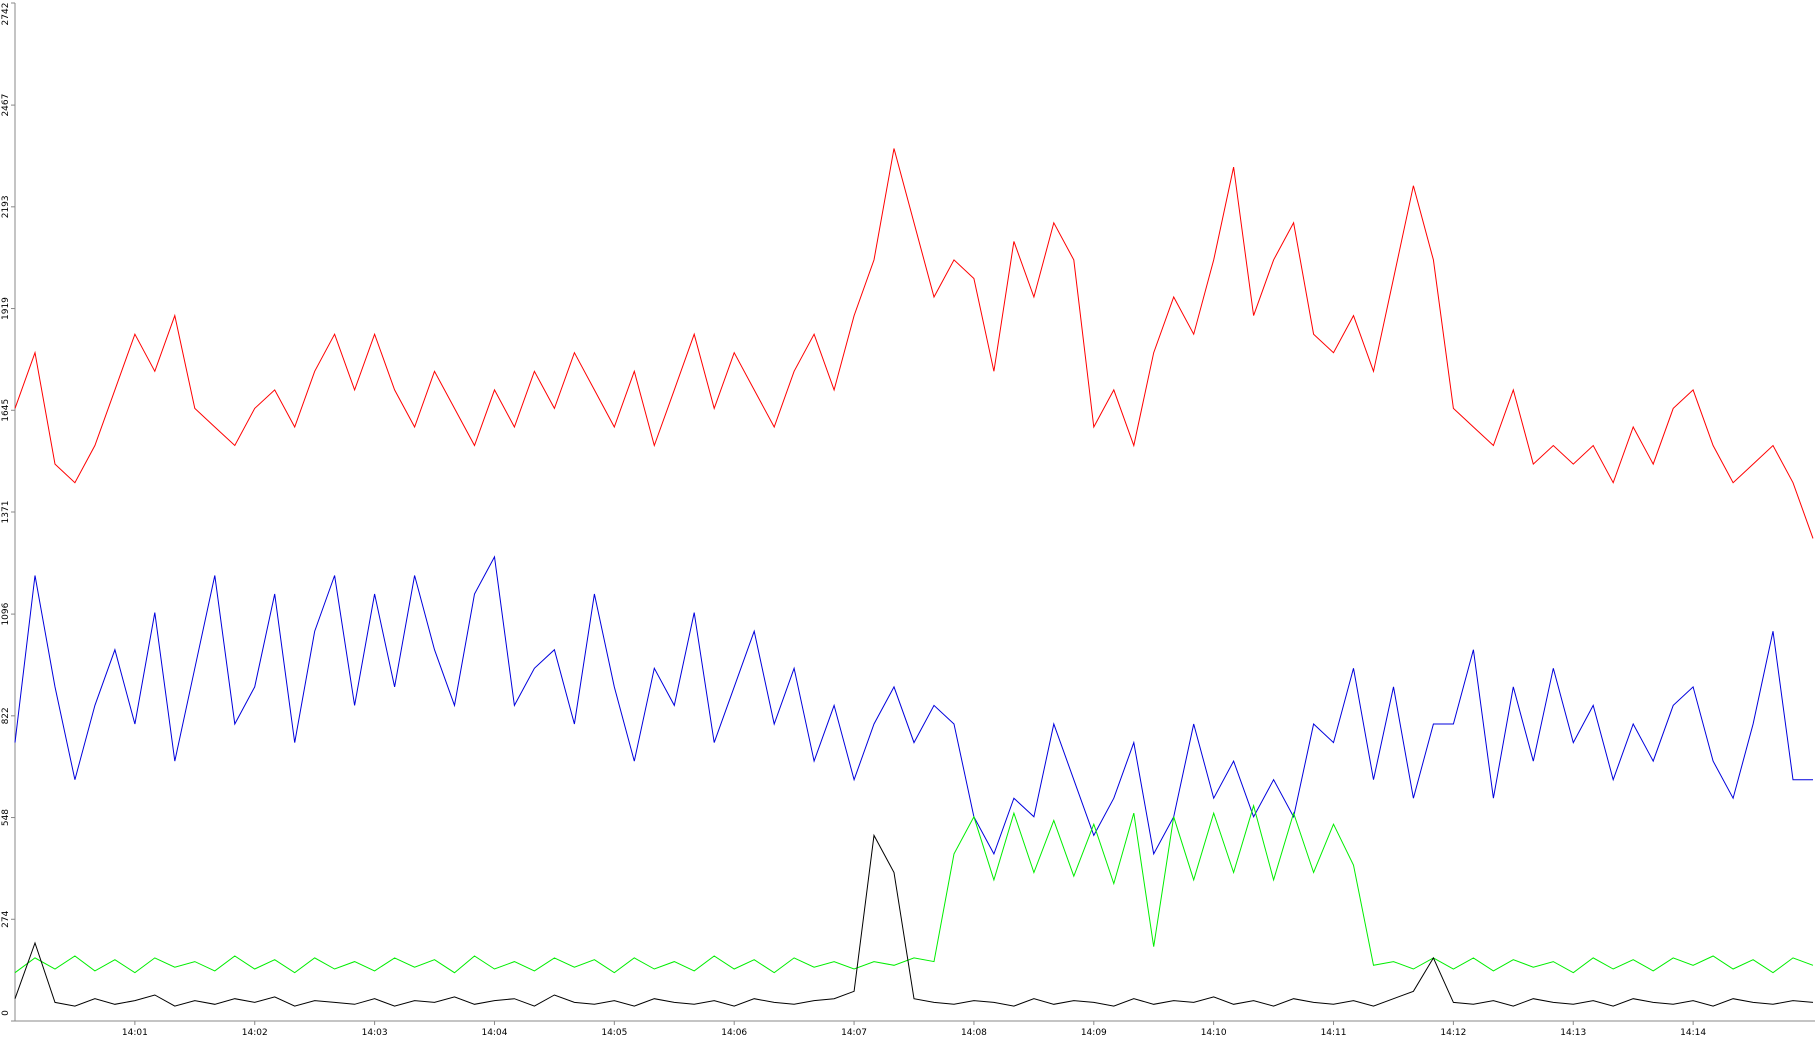 The image size is (1815, 1039). Describe the element at coordinates (6, 512) in the screenshot. I see `y-tick-label: 1371` at that location.